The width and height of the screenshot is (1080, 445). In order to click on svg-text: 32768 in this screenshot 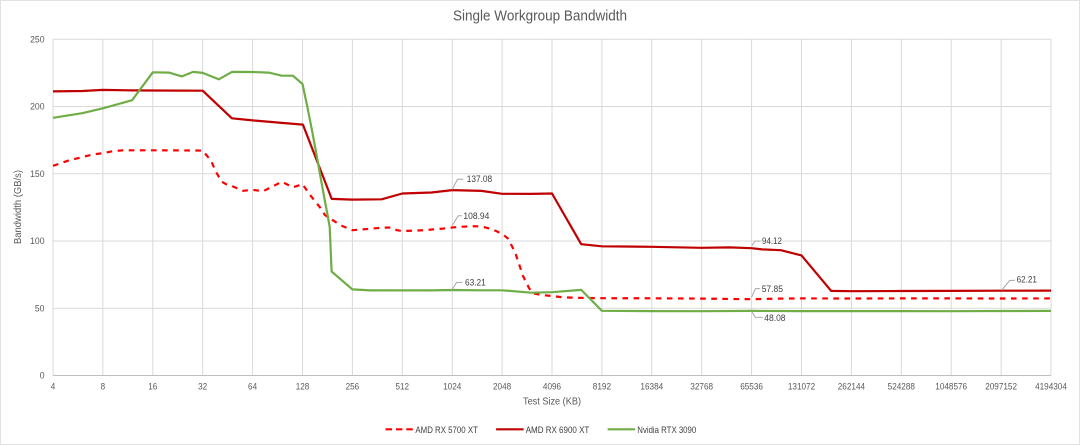, I will do `click(701, 387)`.